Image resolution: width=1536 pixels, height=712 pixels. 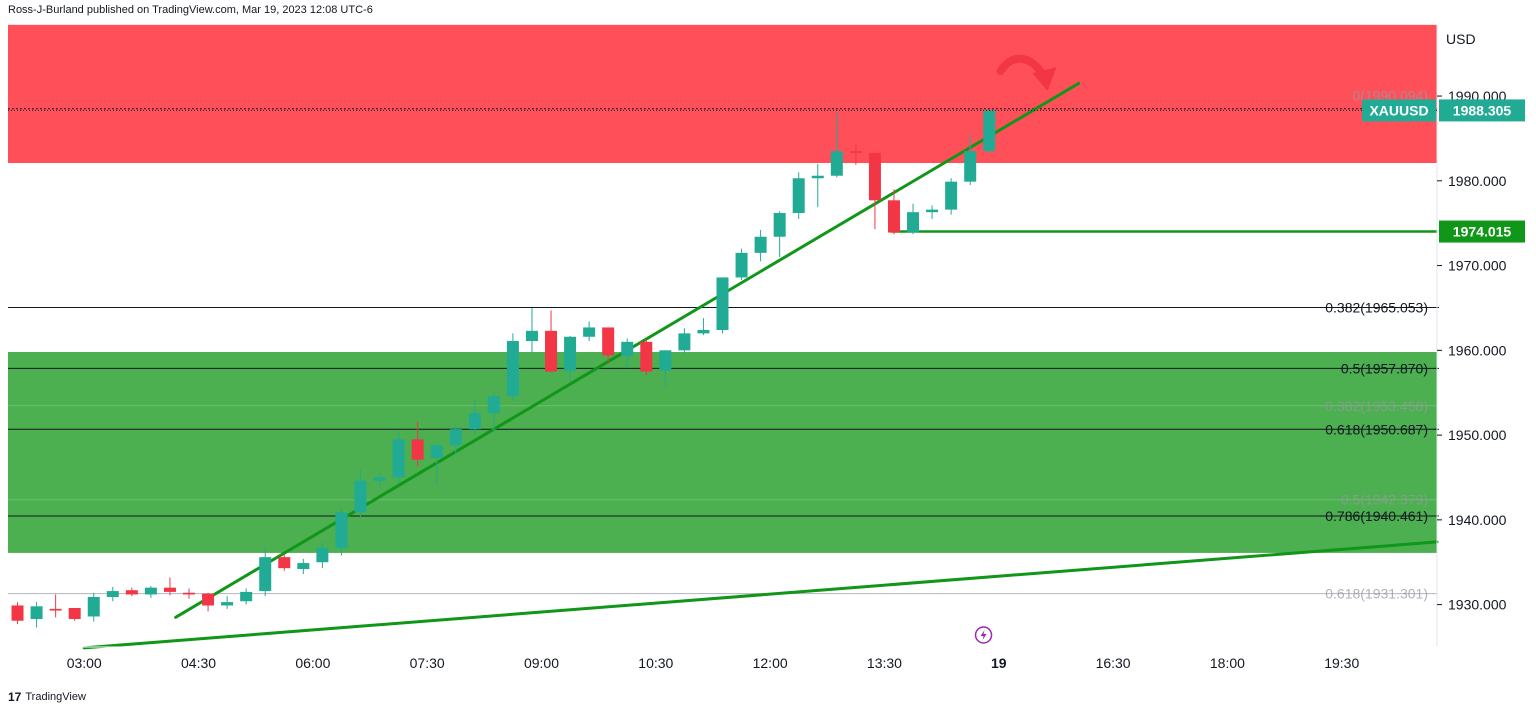 I want to click on fib-label: 0(1990.094), so click(x=1390, y=95).